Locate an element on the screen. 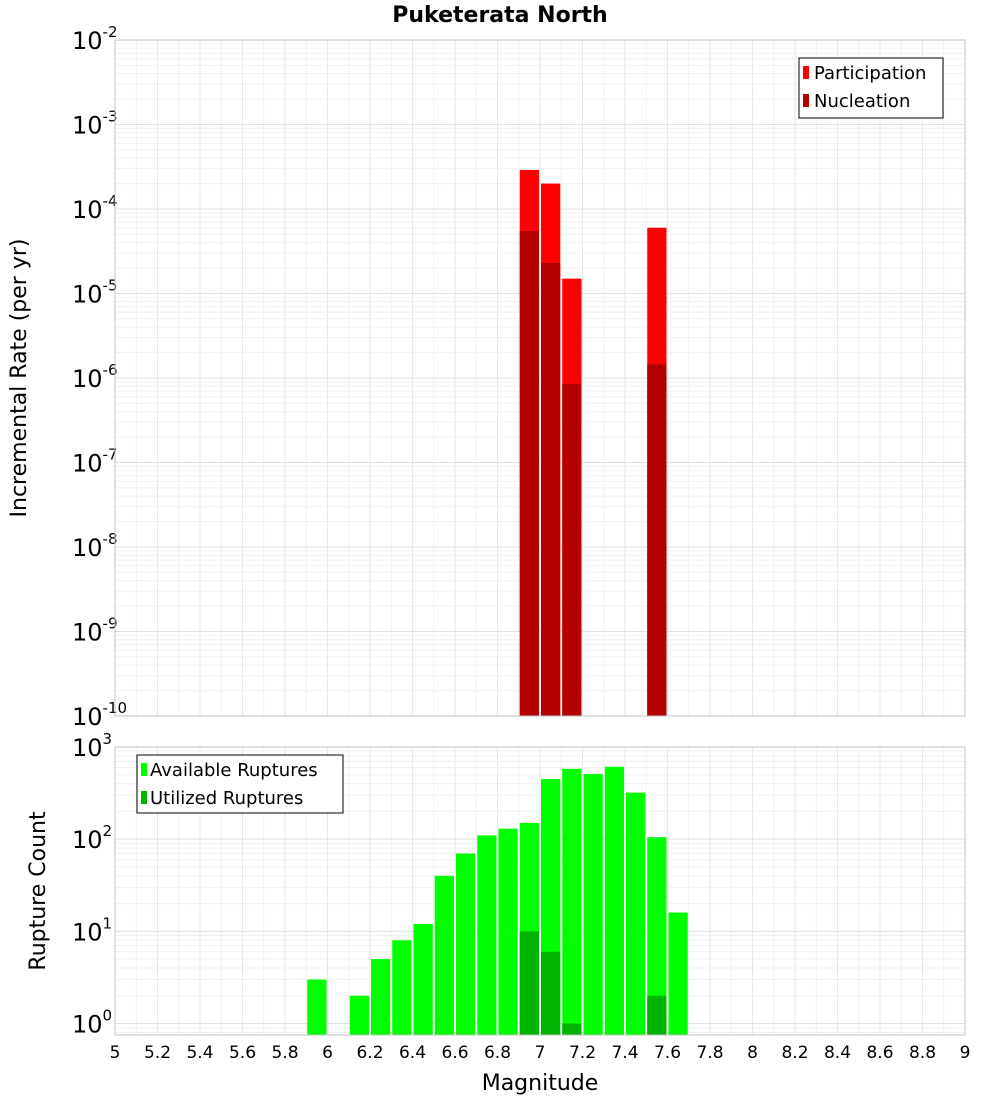  bottom-y-axis-label: Rupture Count is located at coordinates (38, 891).